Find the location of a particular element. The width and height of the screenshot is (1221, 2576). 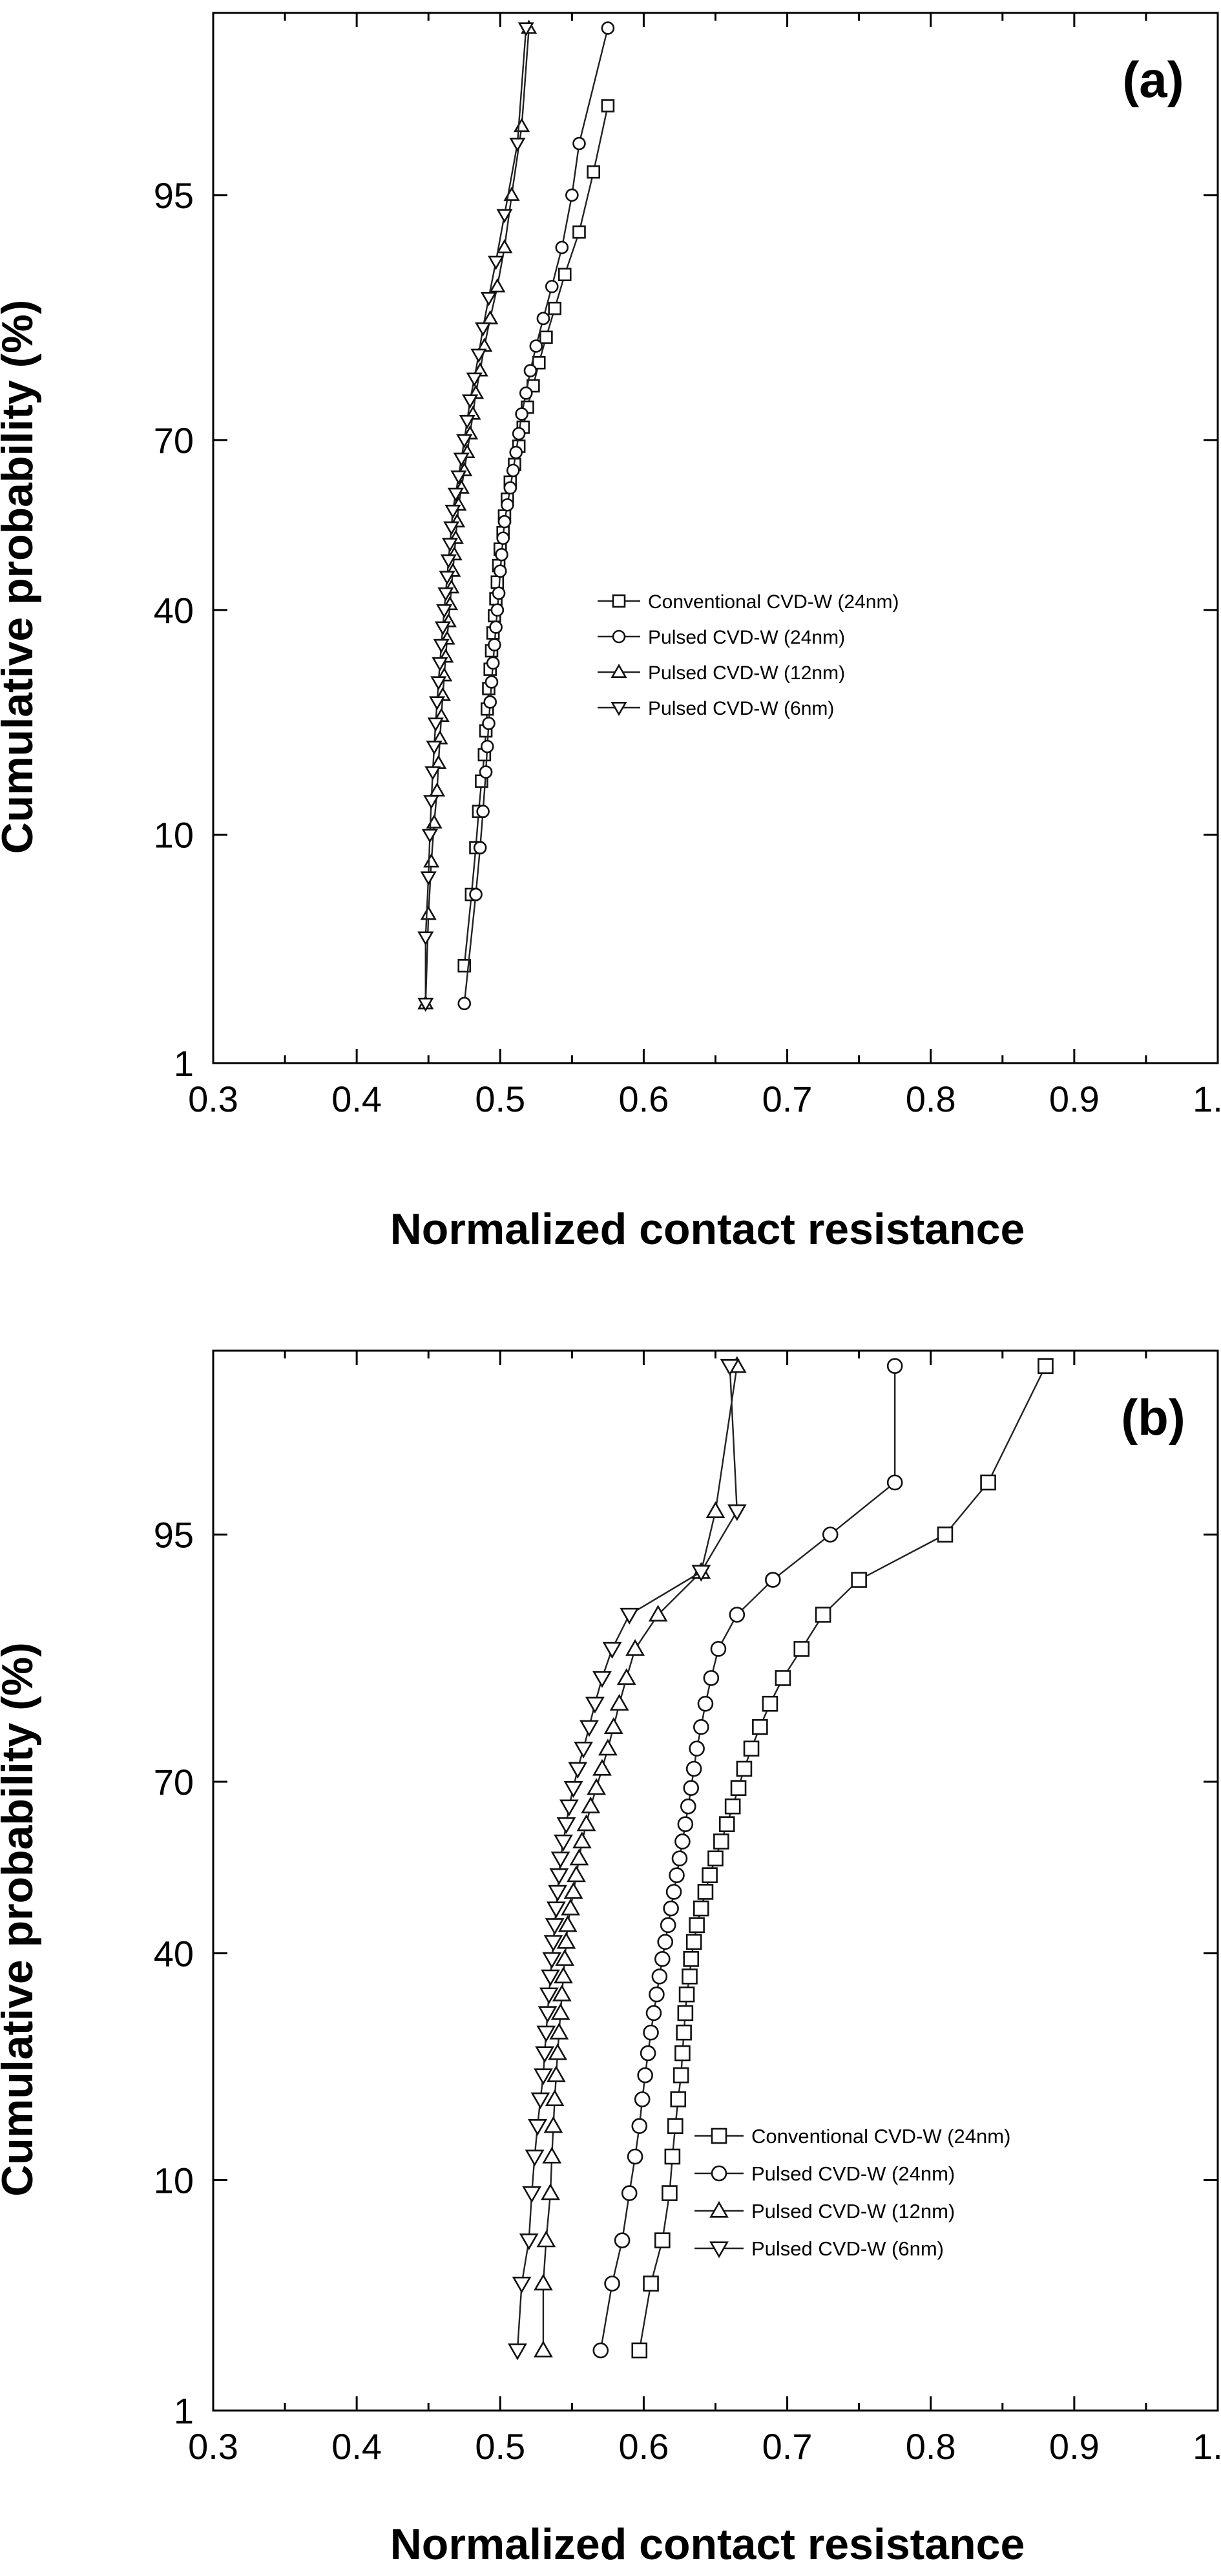

legend-label: Conventional CVD-W (24nm) is located at coordinates (881, 2136).